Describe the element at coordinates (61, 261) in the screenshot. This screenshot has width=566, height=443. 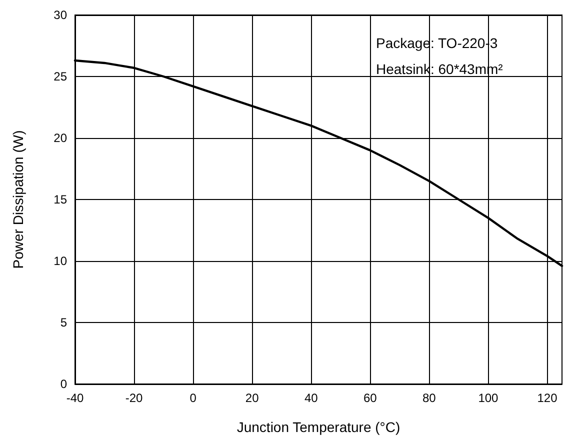
I see `y-tick-label: 10` at that location.